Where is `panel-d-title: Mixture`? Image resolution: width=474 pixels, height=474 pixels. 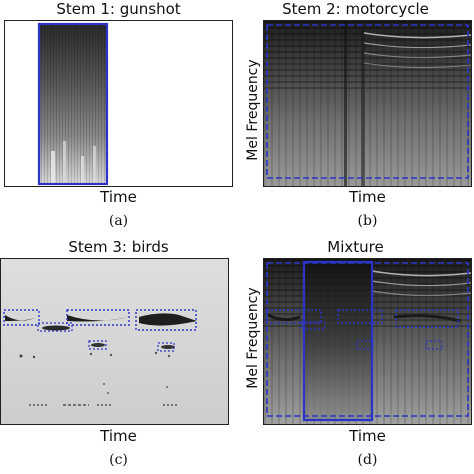 panel-d-title: Mixture is located at coordinates (355, 247).